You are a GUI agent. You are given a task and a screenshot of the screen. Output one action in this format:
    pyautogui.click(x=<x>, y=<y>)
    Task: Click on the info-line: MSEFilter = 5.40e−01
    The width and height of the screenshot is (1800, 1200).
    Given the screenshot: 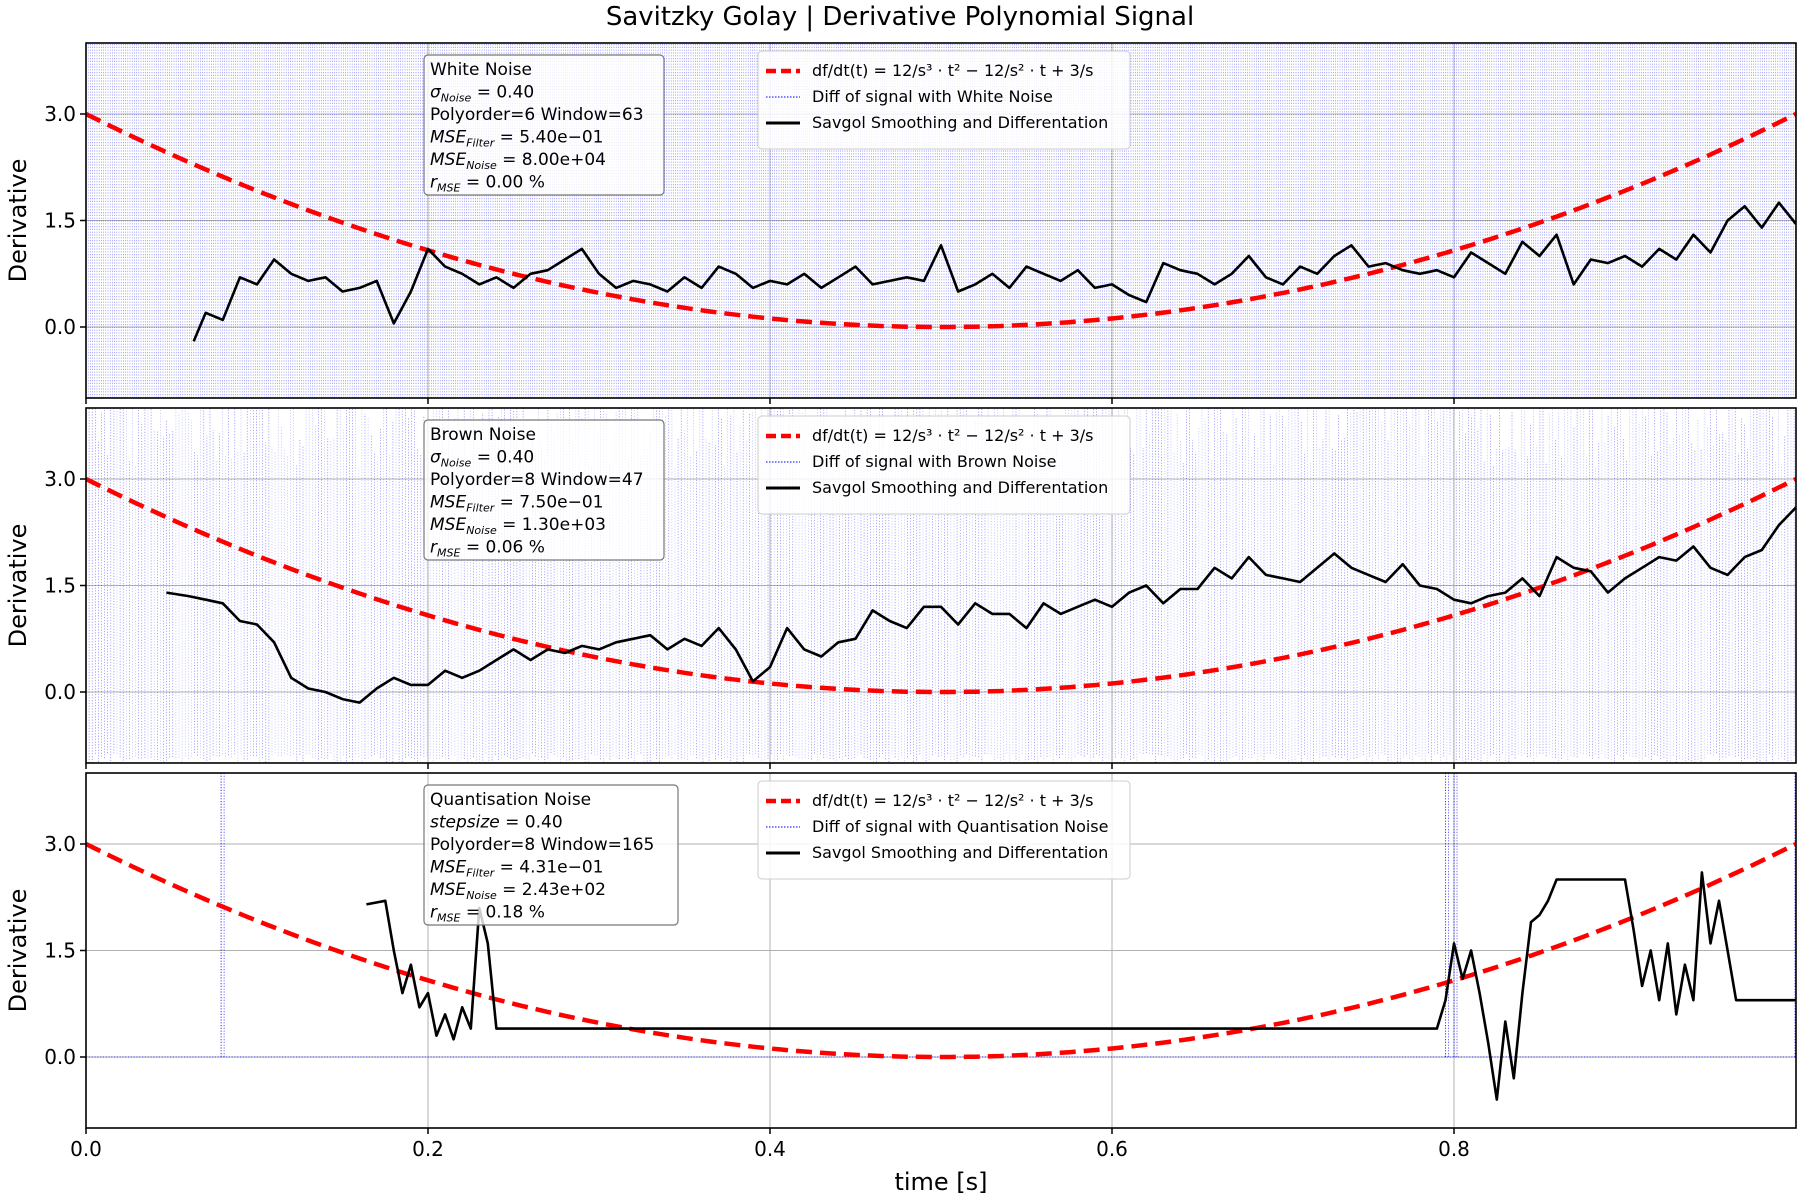 What is the action you would take?
    pyautogui.click(x=517, y=139)
    